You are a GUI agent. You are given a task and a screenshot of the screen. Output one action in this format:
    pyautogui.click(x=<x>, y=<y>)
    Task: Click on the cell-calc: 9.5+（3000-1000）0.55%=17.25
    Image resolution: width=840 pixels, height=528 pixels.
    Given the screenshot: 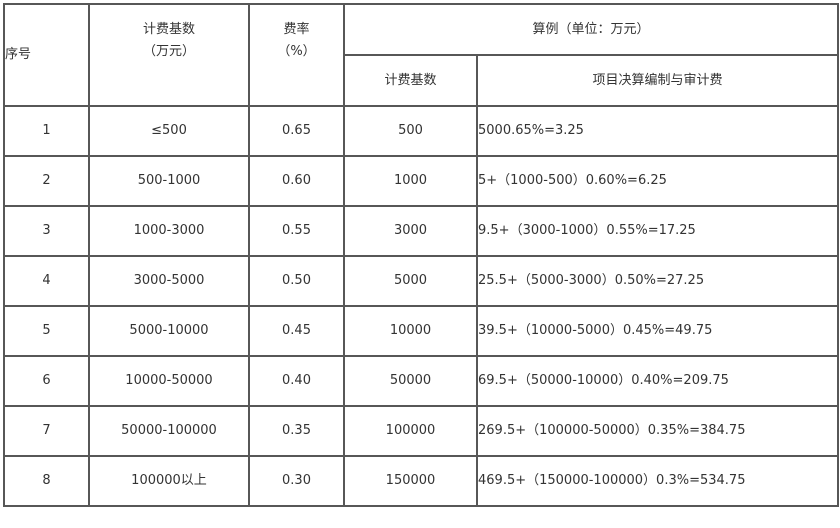 What is the action you would take?
    pyautogui.click(x=657, y=231)
    